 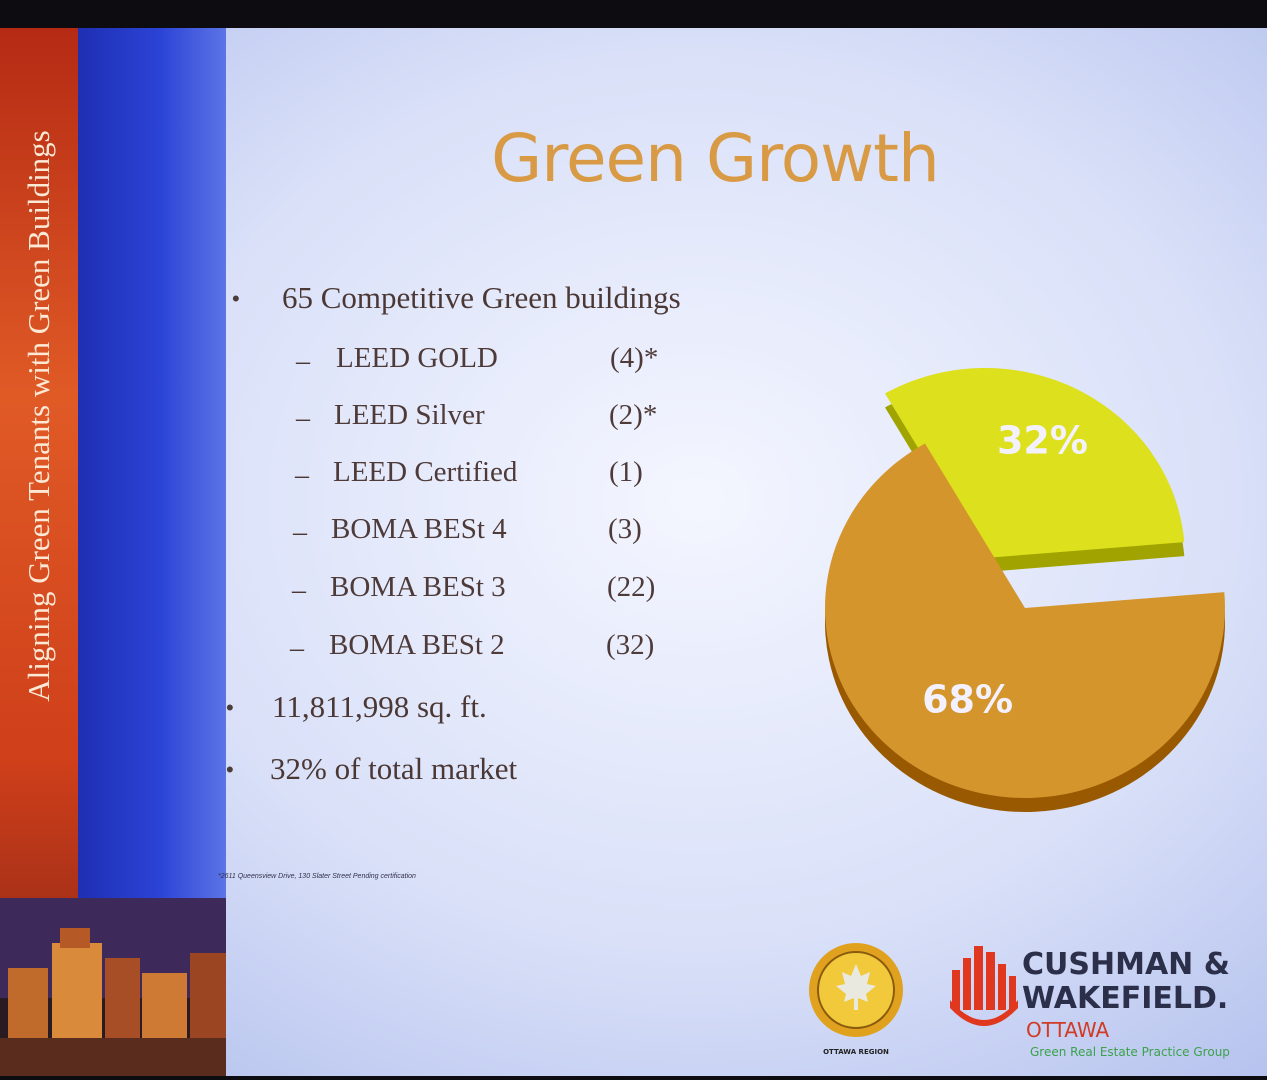 I want to click on company-name: CUSHMAN & WAKEFIELD., so click(x=1126, y=982).